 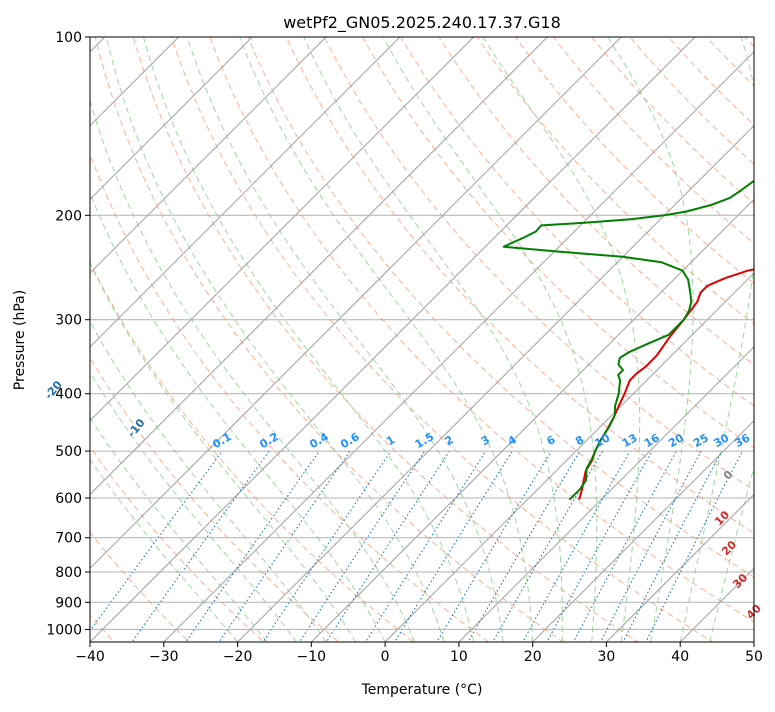 What do you see at coordinates (68, 573) in the screenshot?
I see `y-tick-label: 800` at bounding box center [68, 573].